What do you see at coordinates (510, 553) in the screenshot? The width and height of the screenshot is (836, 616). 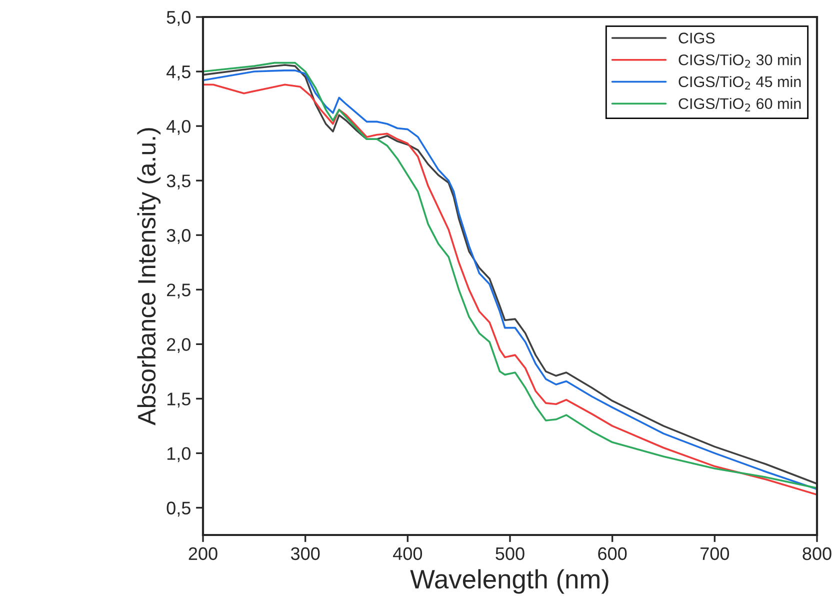 I see `x-tick-label: 500` at bounding box center [510, 553].